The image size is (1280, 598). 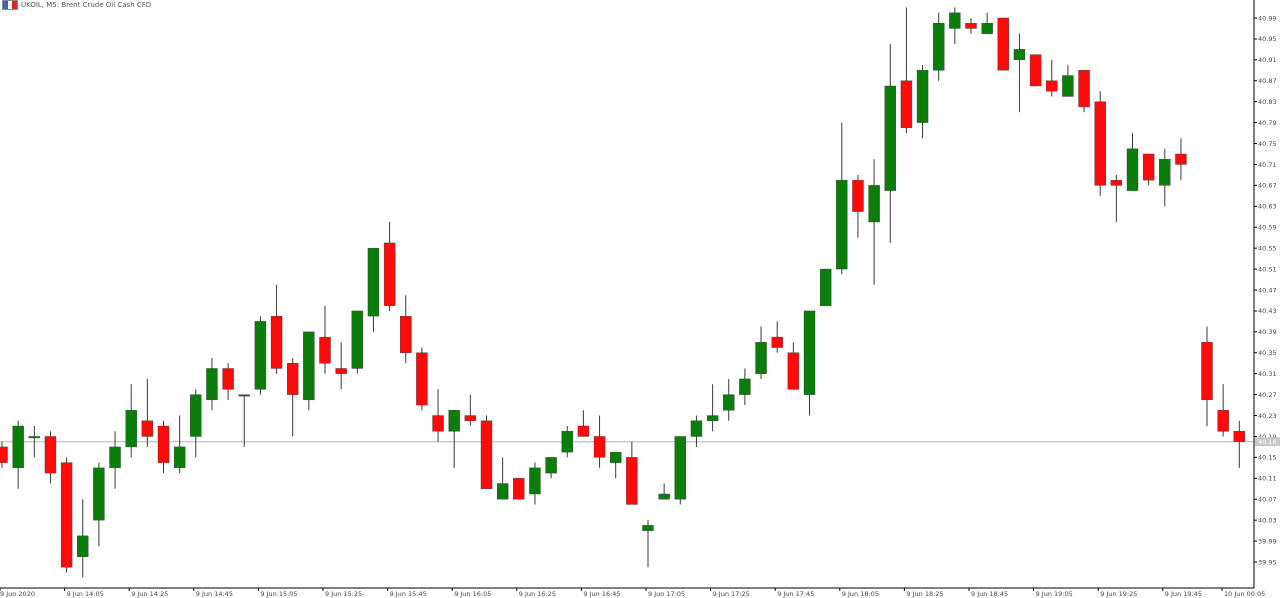 I want to click on x-tick-label: 9 Jun 14:45, so click(x=214, y=594).